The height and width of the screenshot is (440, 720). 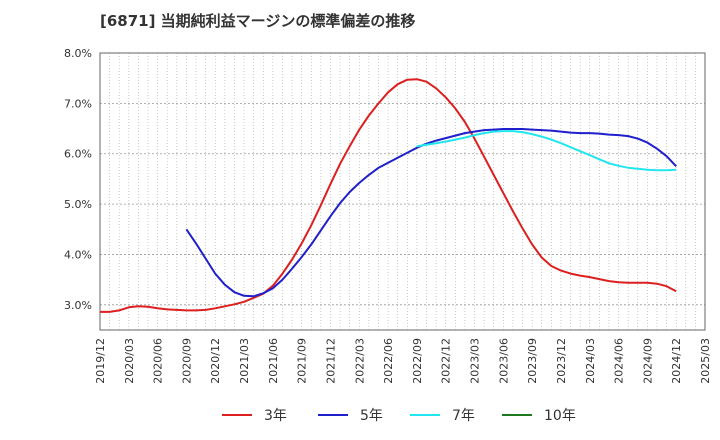 I want to click on x-tick-label: 2021/12, so click(x=330, y=361).